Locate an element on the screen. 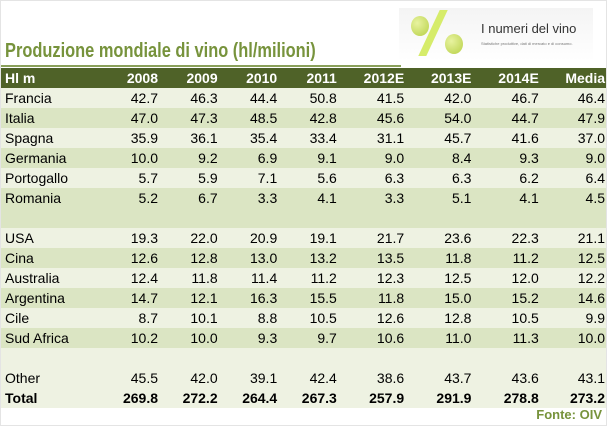  cell-value: 12.5 is located at coordinates (441, 278).